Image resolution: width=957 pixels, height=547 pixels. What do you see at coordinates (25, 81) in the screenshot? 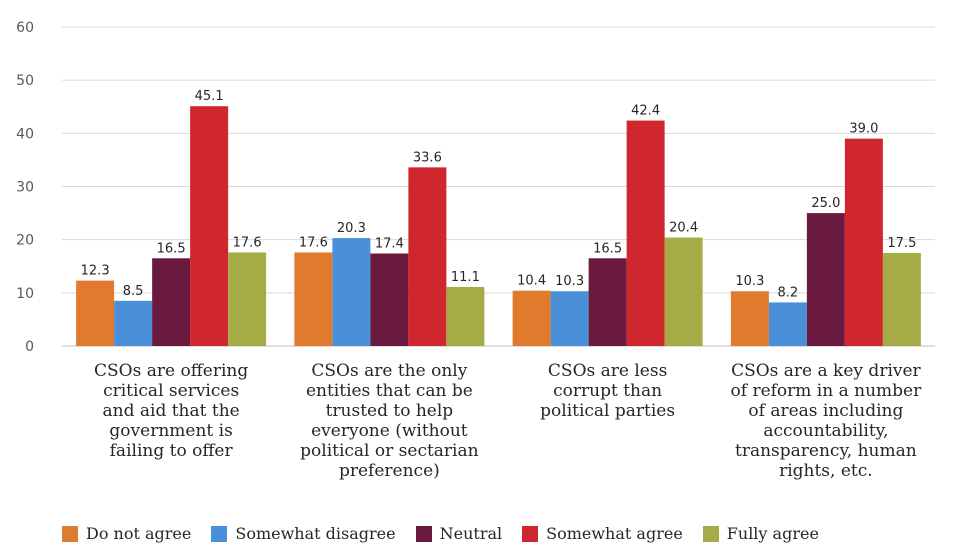
I see `y-tick-label: 50` at bounding box center [25, 81].